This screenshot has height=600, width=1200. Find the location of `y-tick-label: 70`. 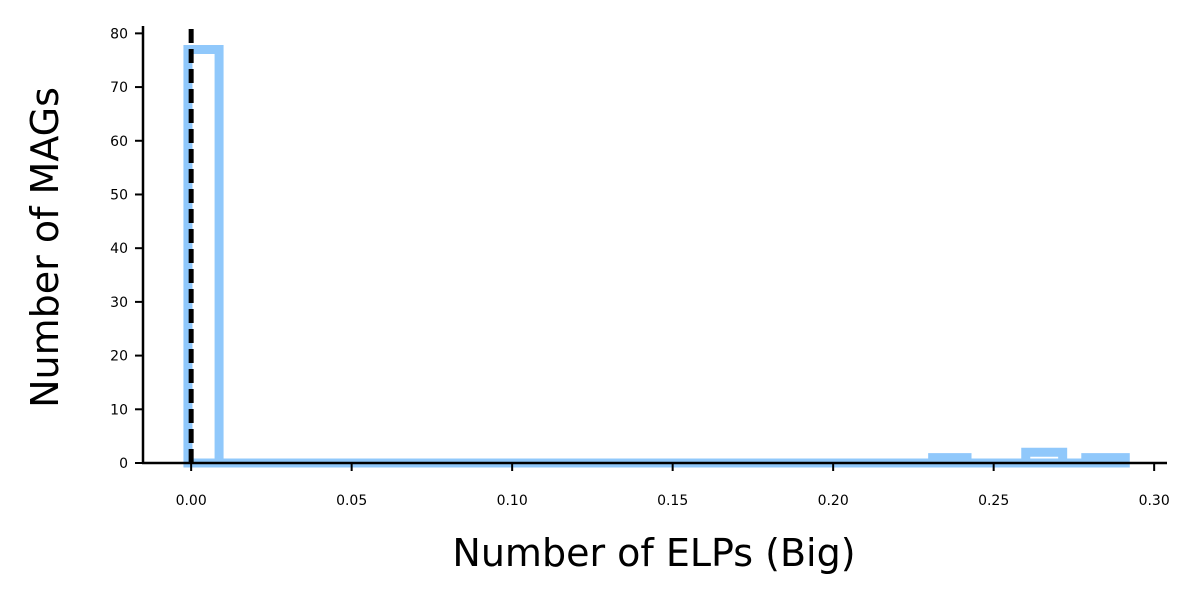

y-tick-label: 70 is located at coordinates (119, 88).